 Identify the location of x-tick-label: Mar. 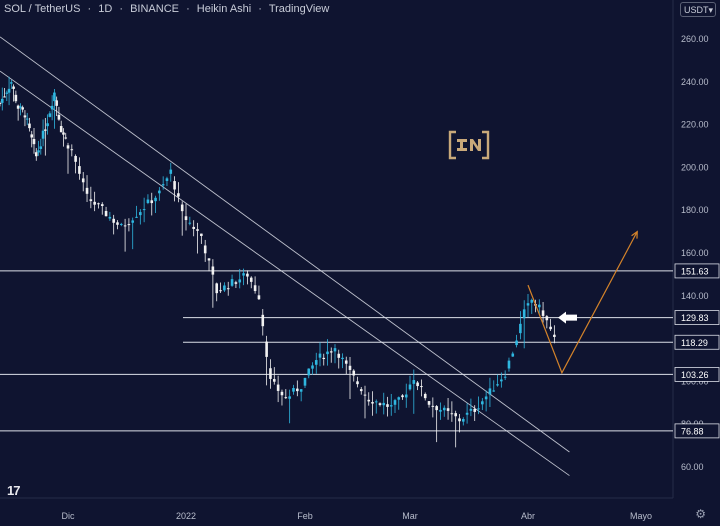
(410, 516).